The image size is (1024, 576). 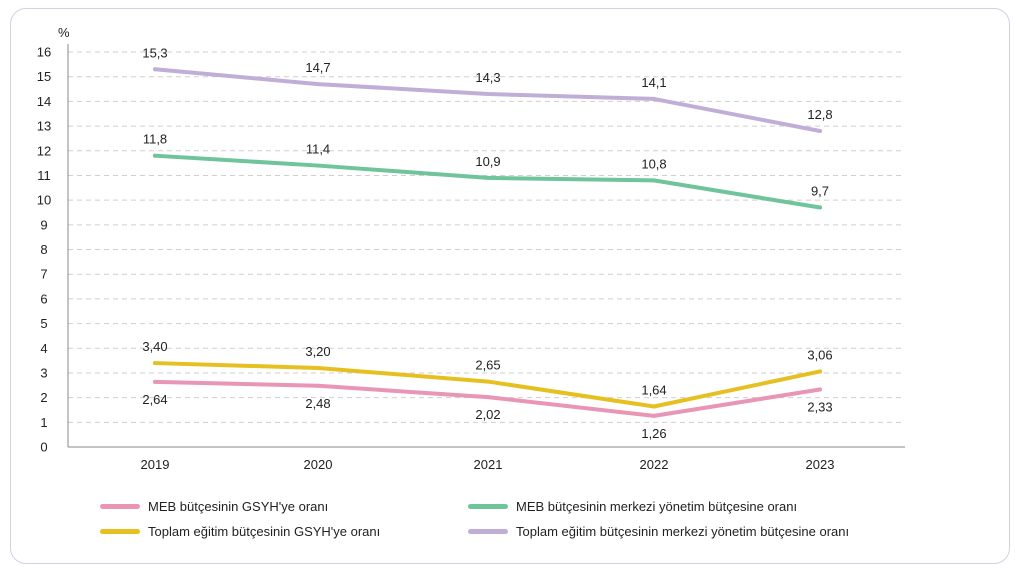 I want to click on legend-item-meb-gsyh: MEB bütçesinin GSYH'ye oranı, so click(x=214, y=506).